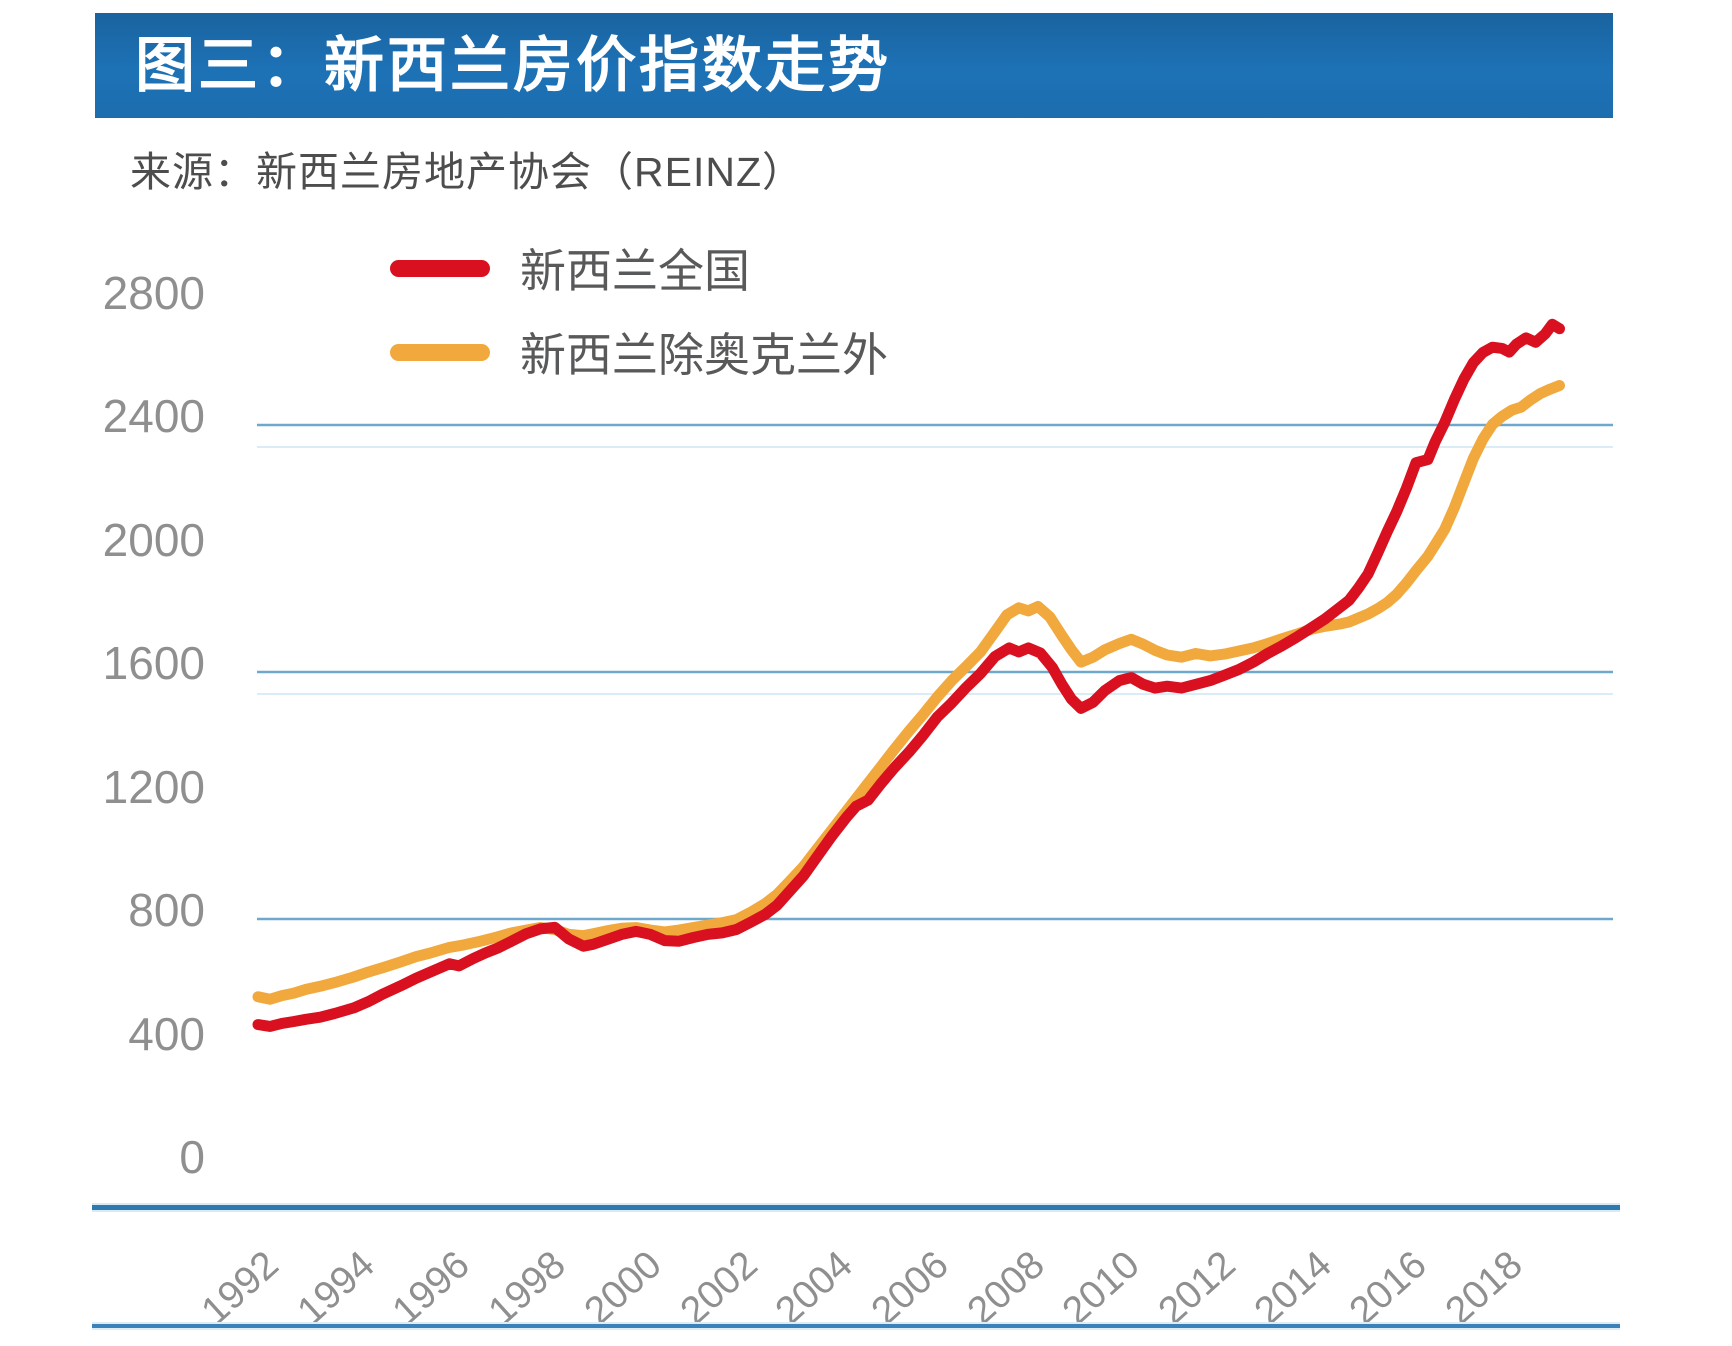 The width and height of the screenshot is (1732, 1346). I want to click on y-axis-label-1600: 1600, so click(153, 663).